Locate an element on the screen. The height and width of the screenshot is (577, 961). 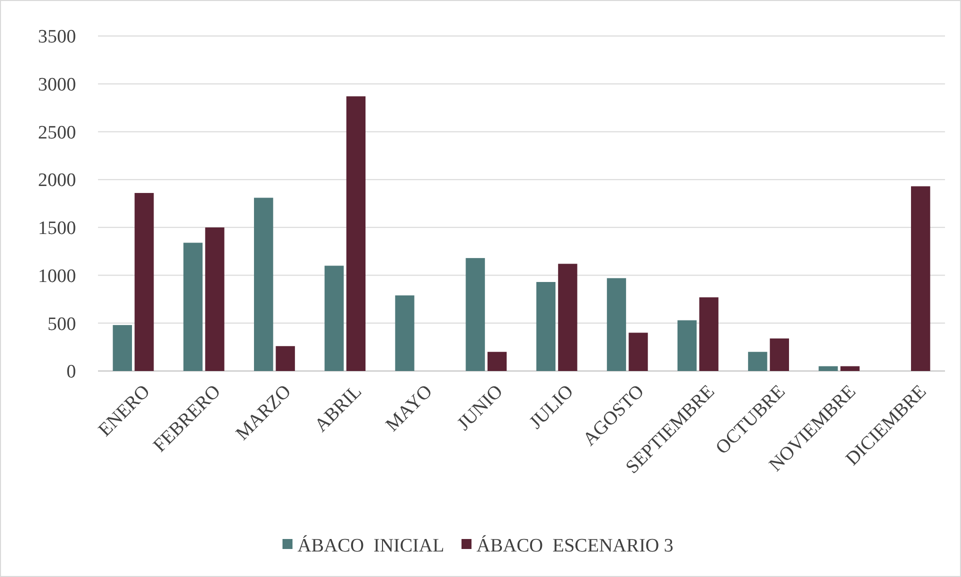
y-tick-label: 3000 is located at coordinates (57, 85).